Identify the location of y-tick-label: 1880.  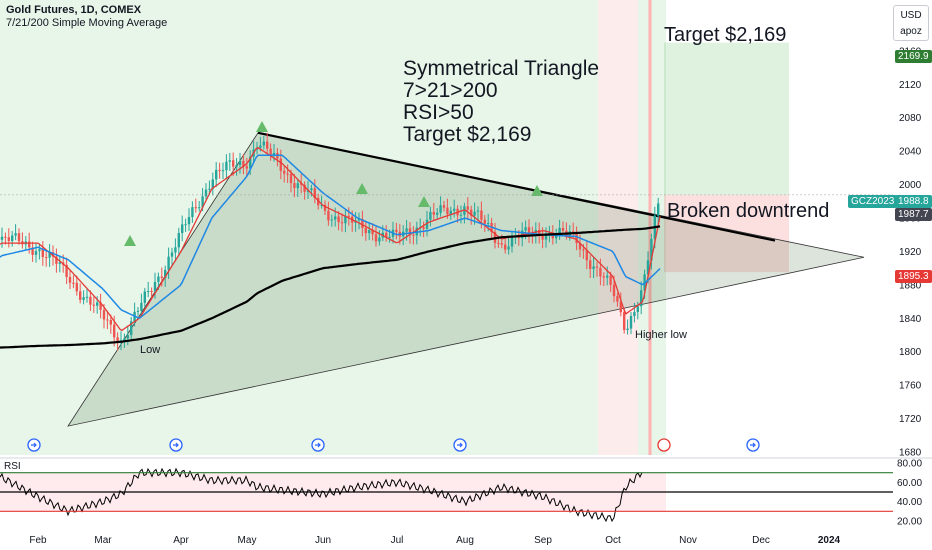
(910, 285).